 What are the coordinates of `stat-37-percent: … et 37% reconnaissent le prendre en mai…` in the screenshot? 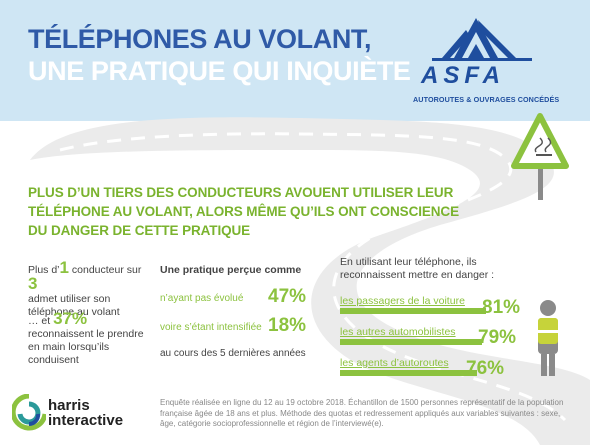 It's located at (86, 337).